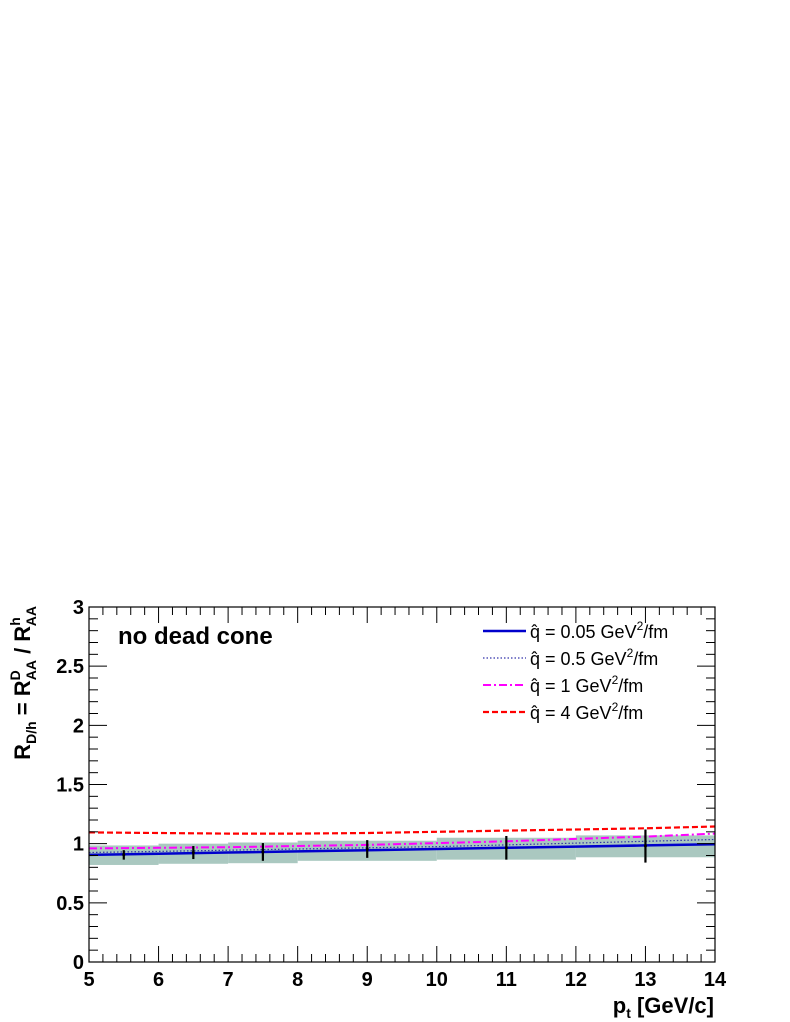 The width and height of the screenshot is (790, 1022). I want to click on x-tick-label: 12, so click(576, 980).